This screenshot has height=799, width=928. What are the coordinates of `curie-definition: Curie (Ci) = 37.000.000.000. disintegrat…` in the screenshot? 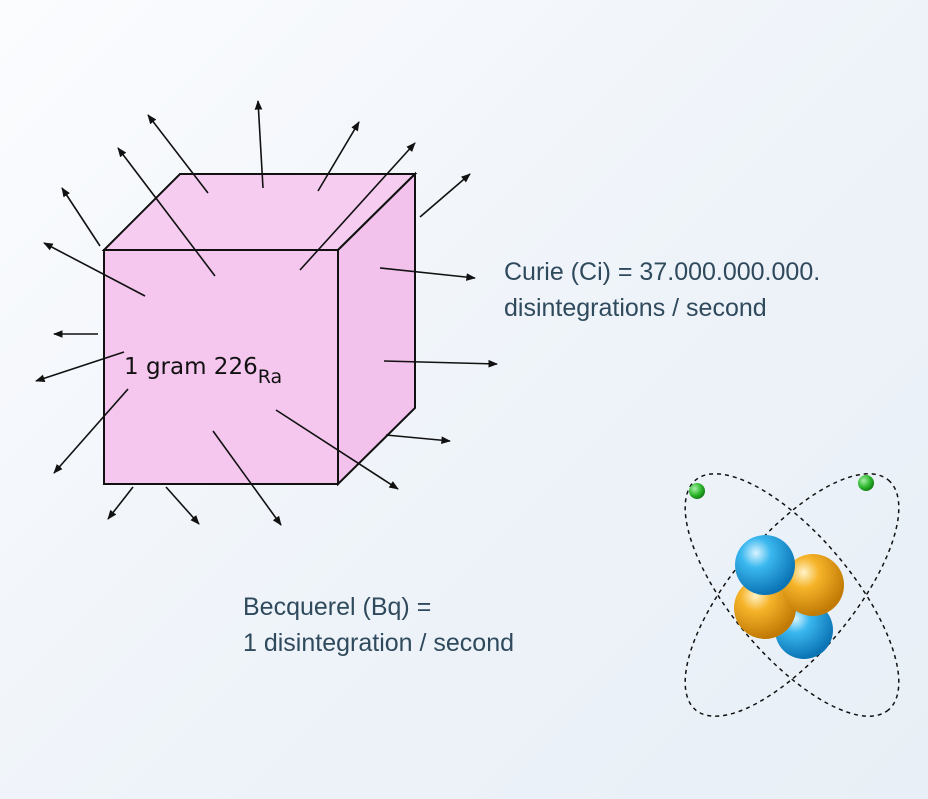 It's located at (662, 290).